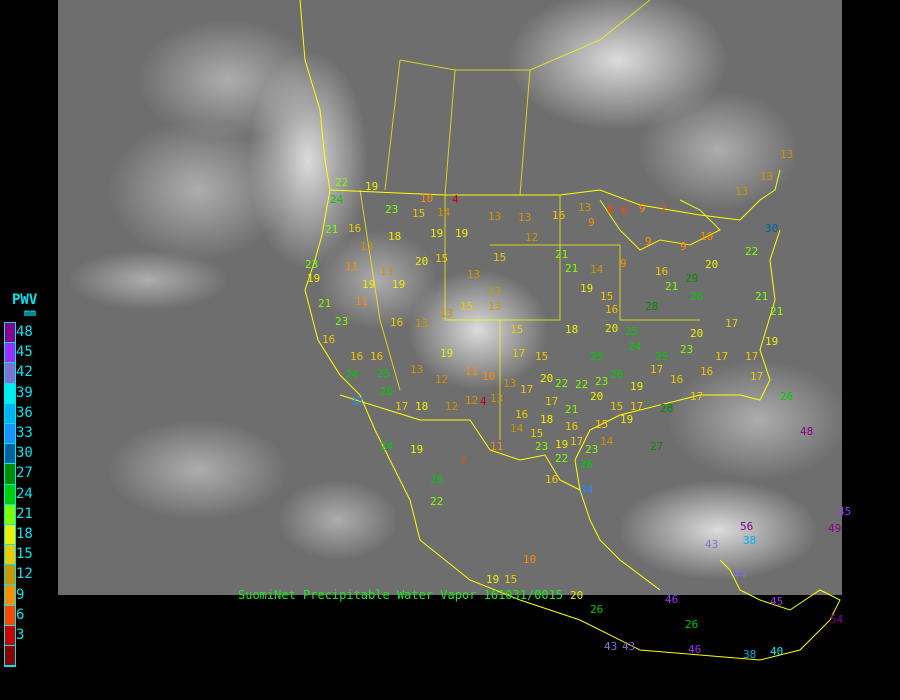 The width and height of the screenshot is (900, 700). What do you see at coordinates (24, 332) in the screenshot?
I see `legend-label: 48` at bounding box center [24, 332].